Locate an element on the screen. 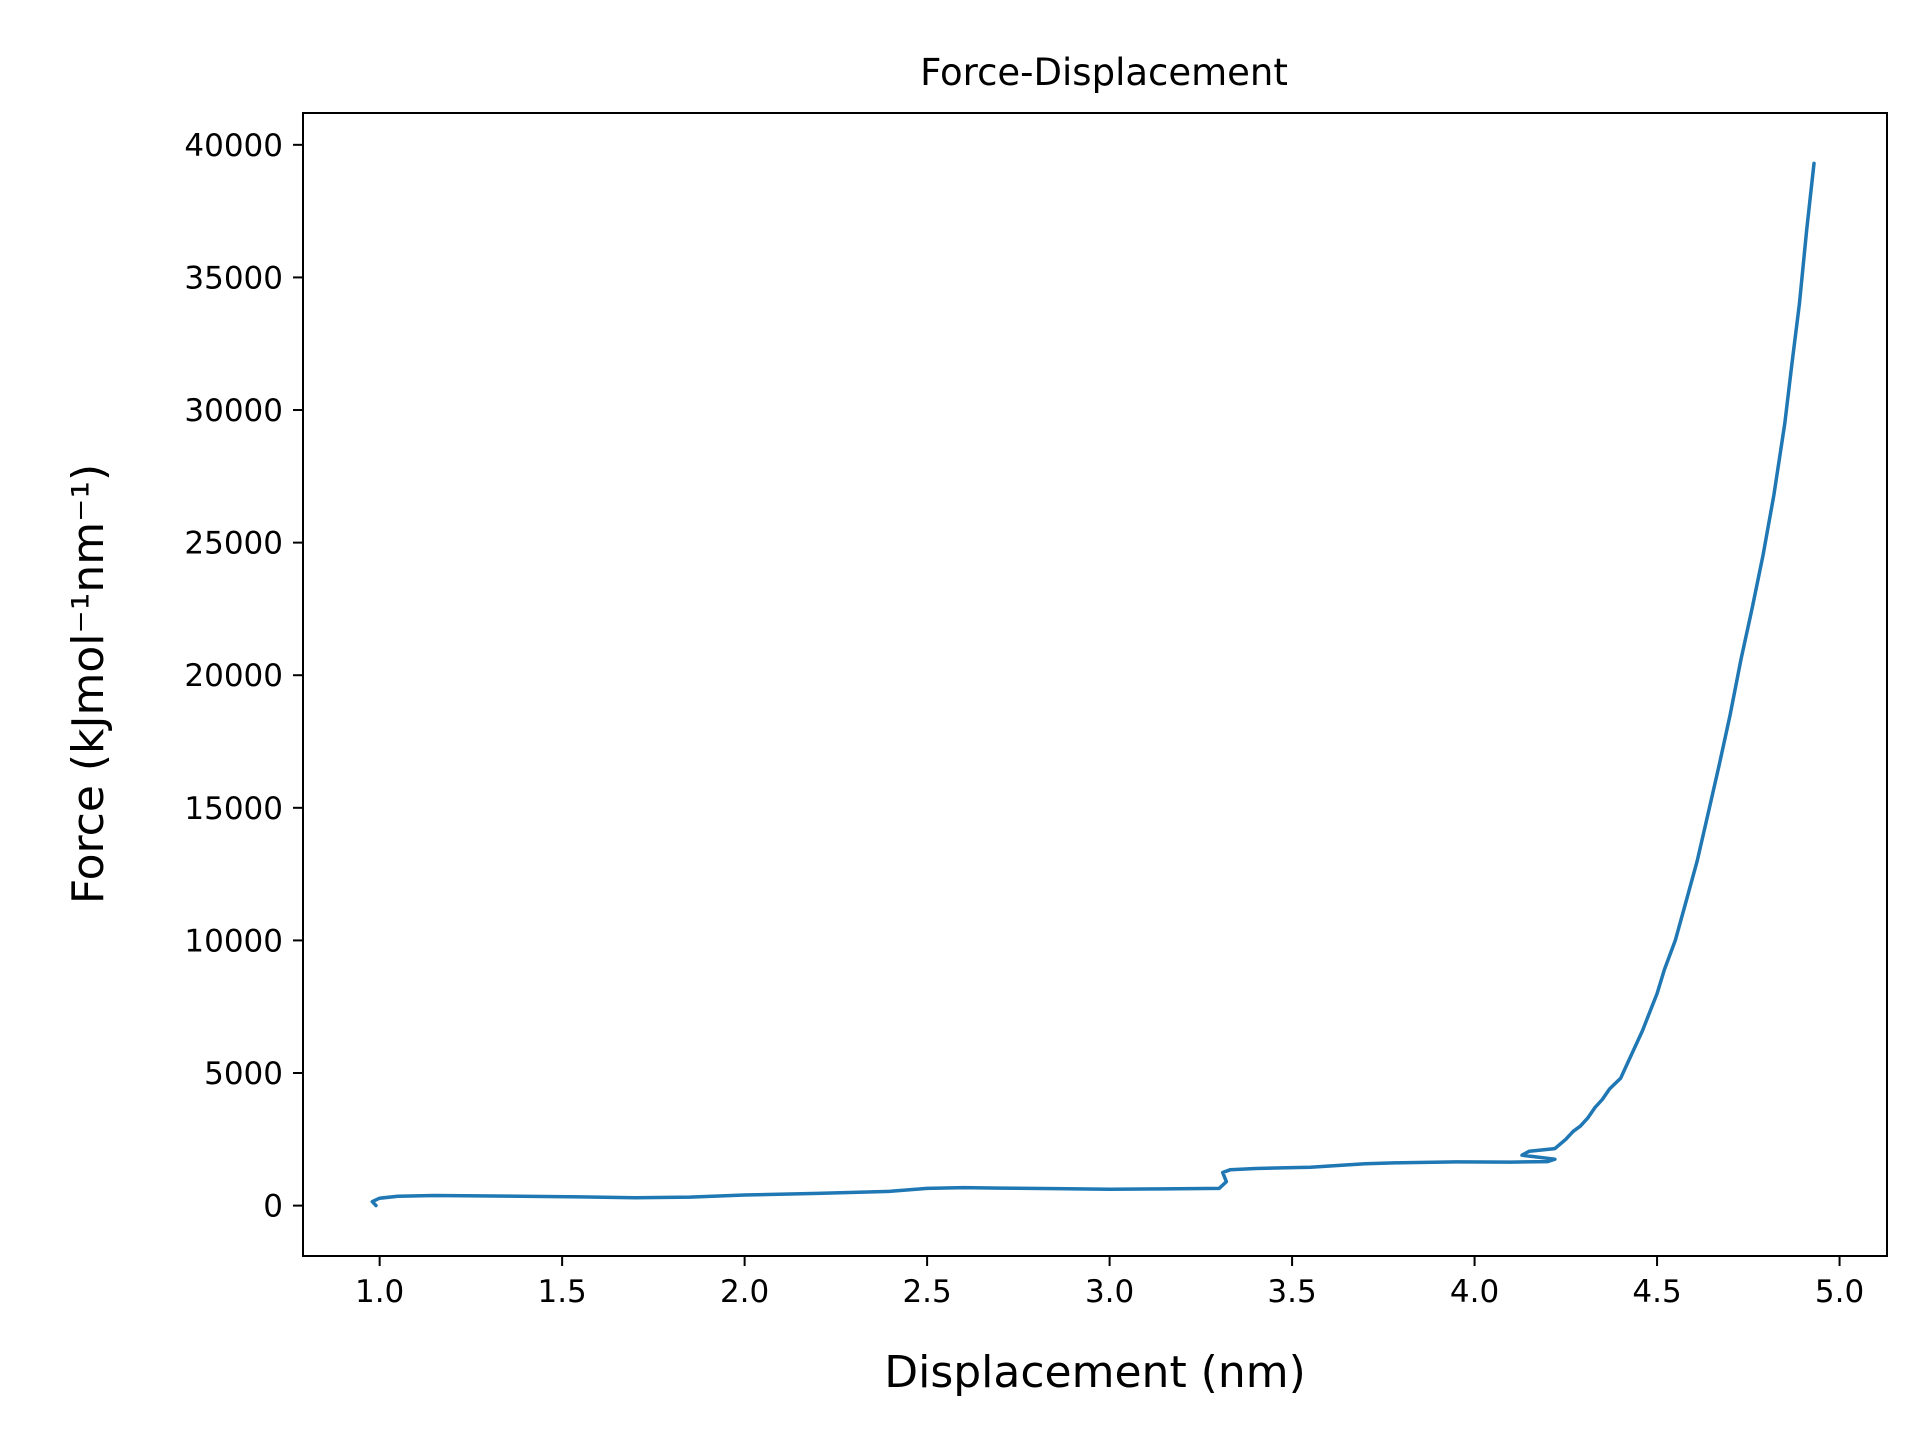  y-tick-label: 35000 is located at coordinates (233, 278).